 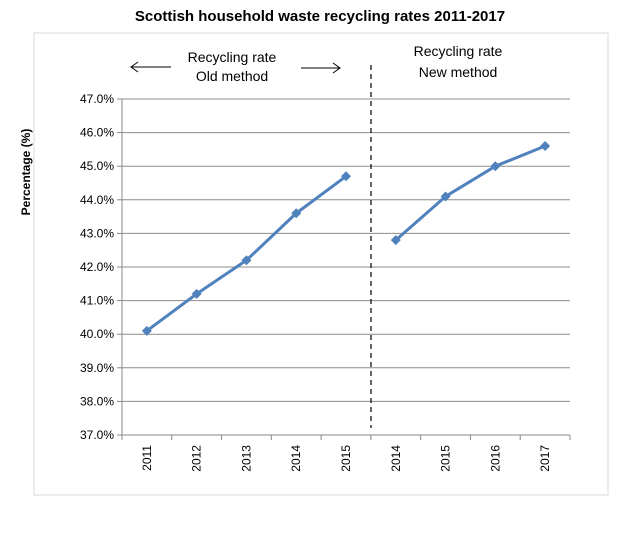 What do you see at coordinates (97, 435) in the screenshot?
I see `y-tick-label: 37.0%` at bounding box center [97, 435].